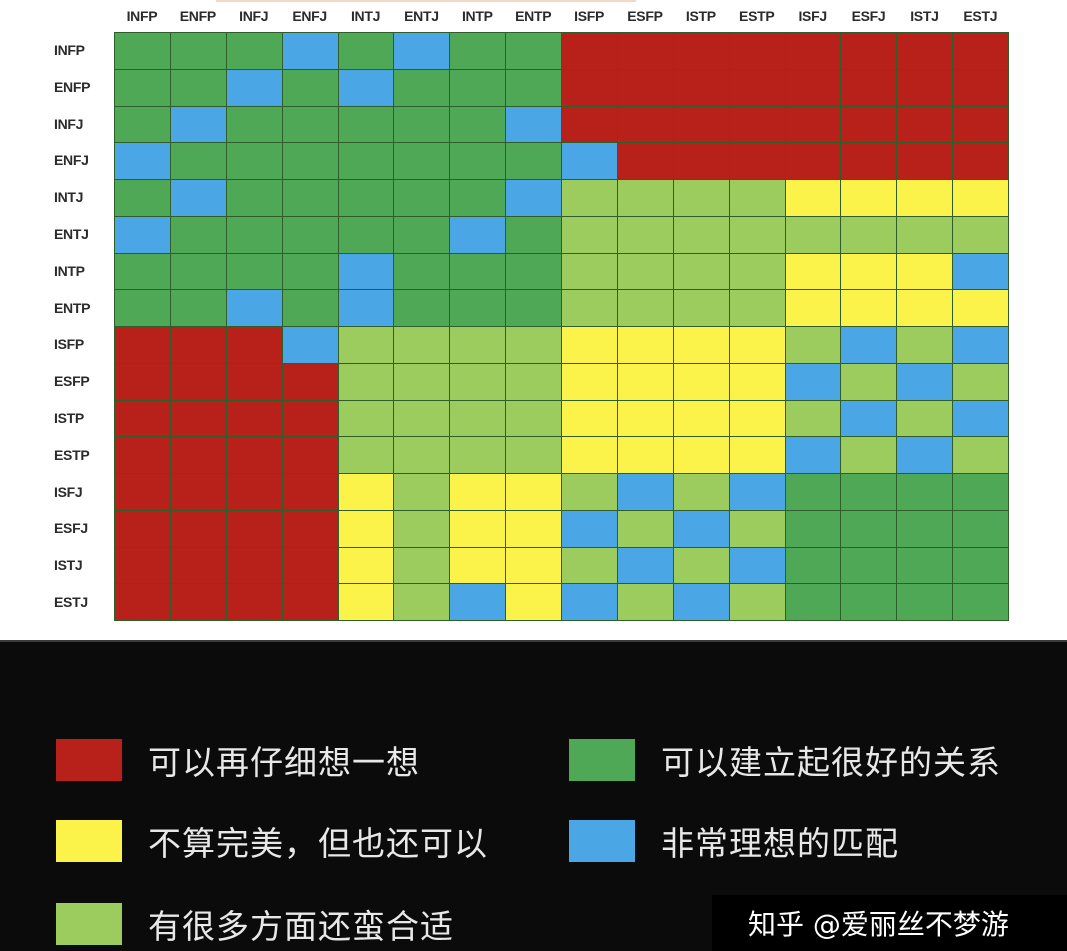 The width and height of the screenshot is (1067, 951). What do you see at coordinates (602, 760) in the screenshot?
I see `legend-swatch-green` at bounding box center [602, 760].